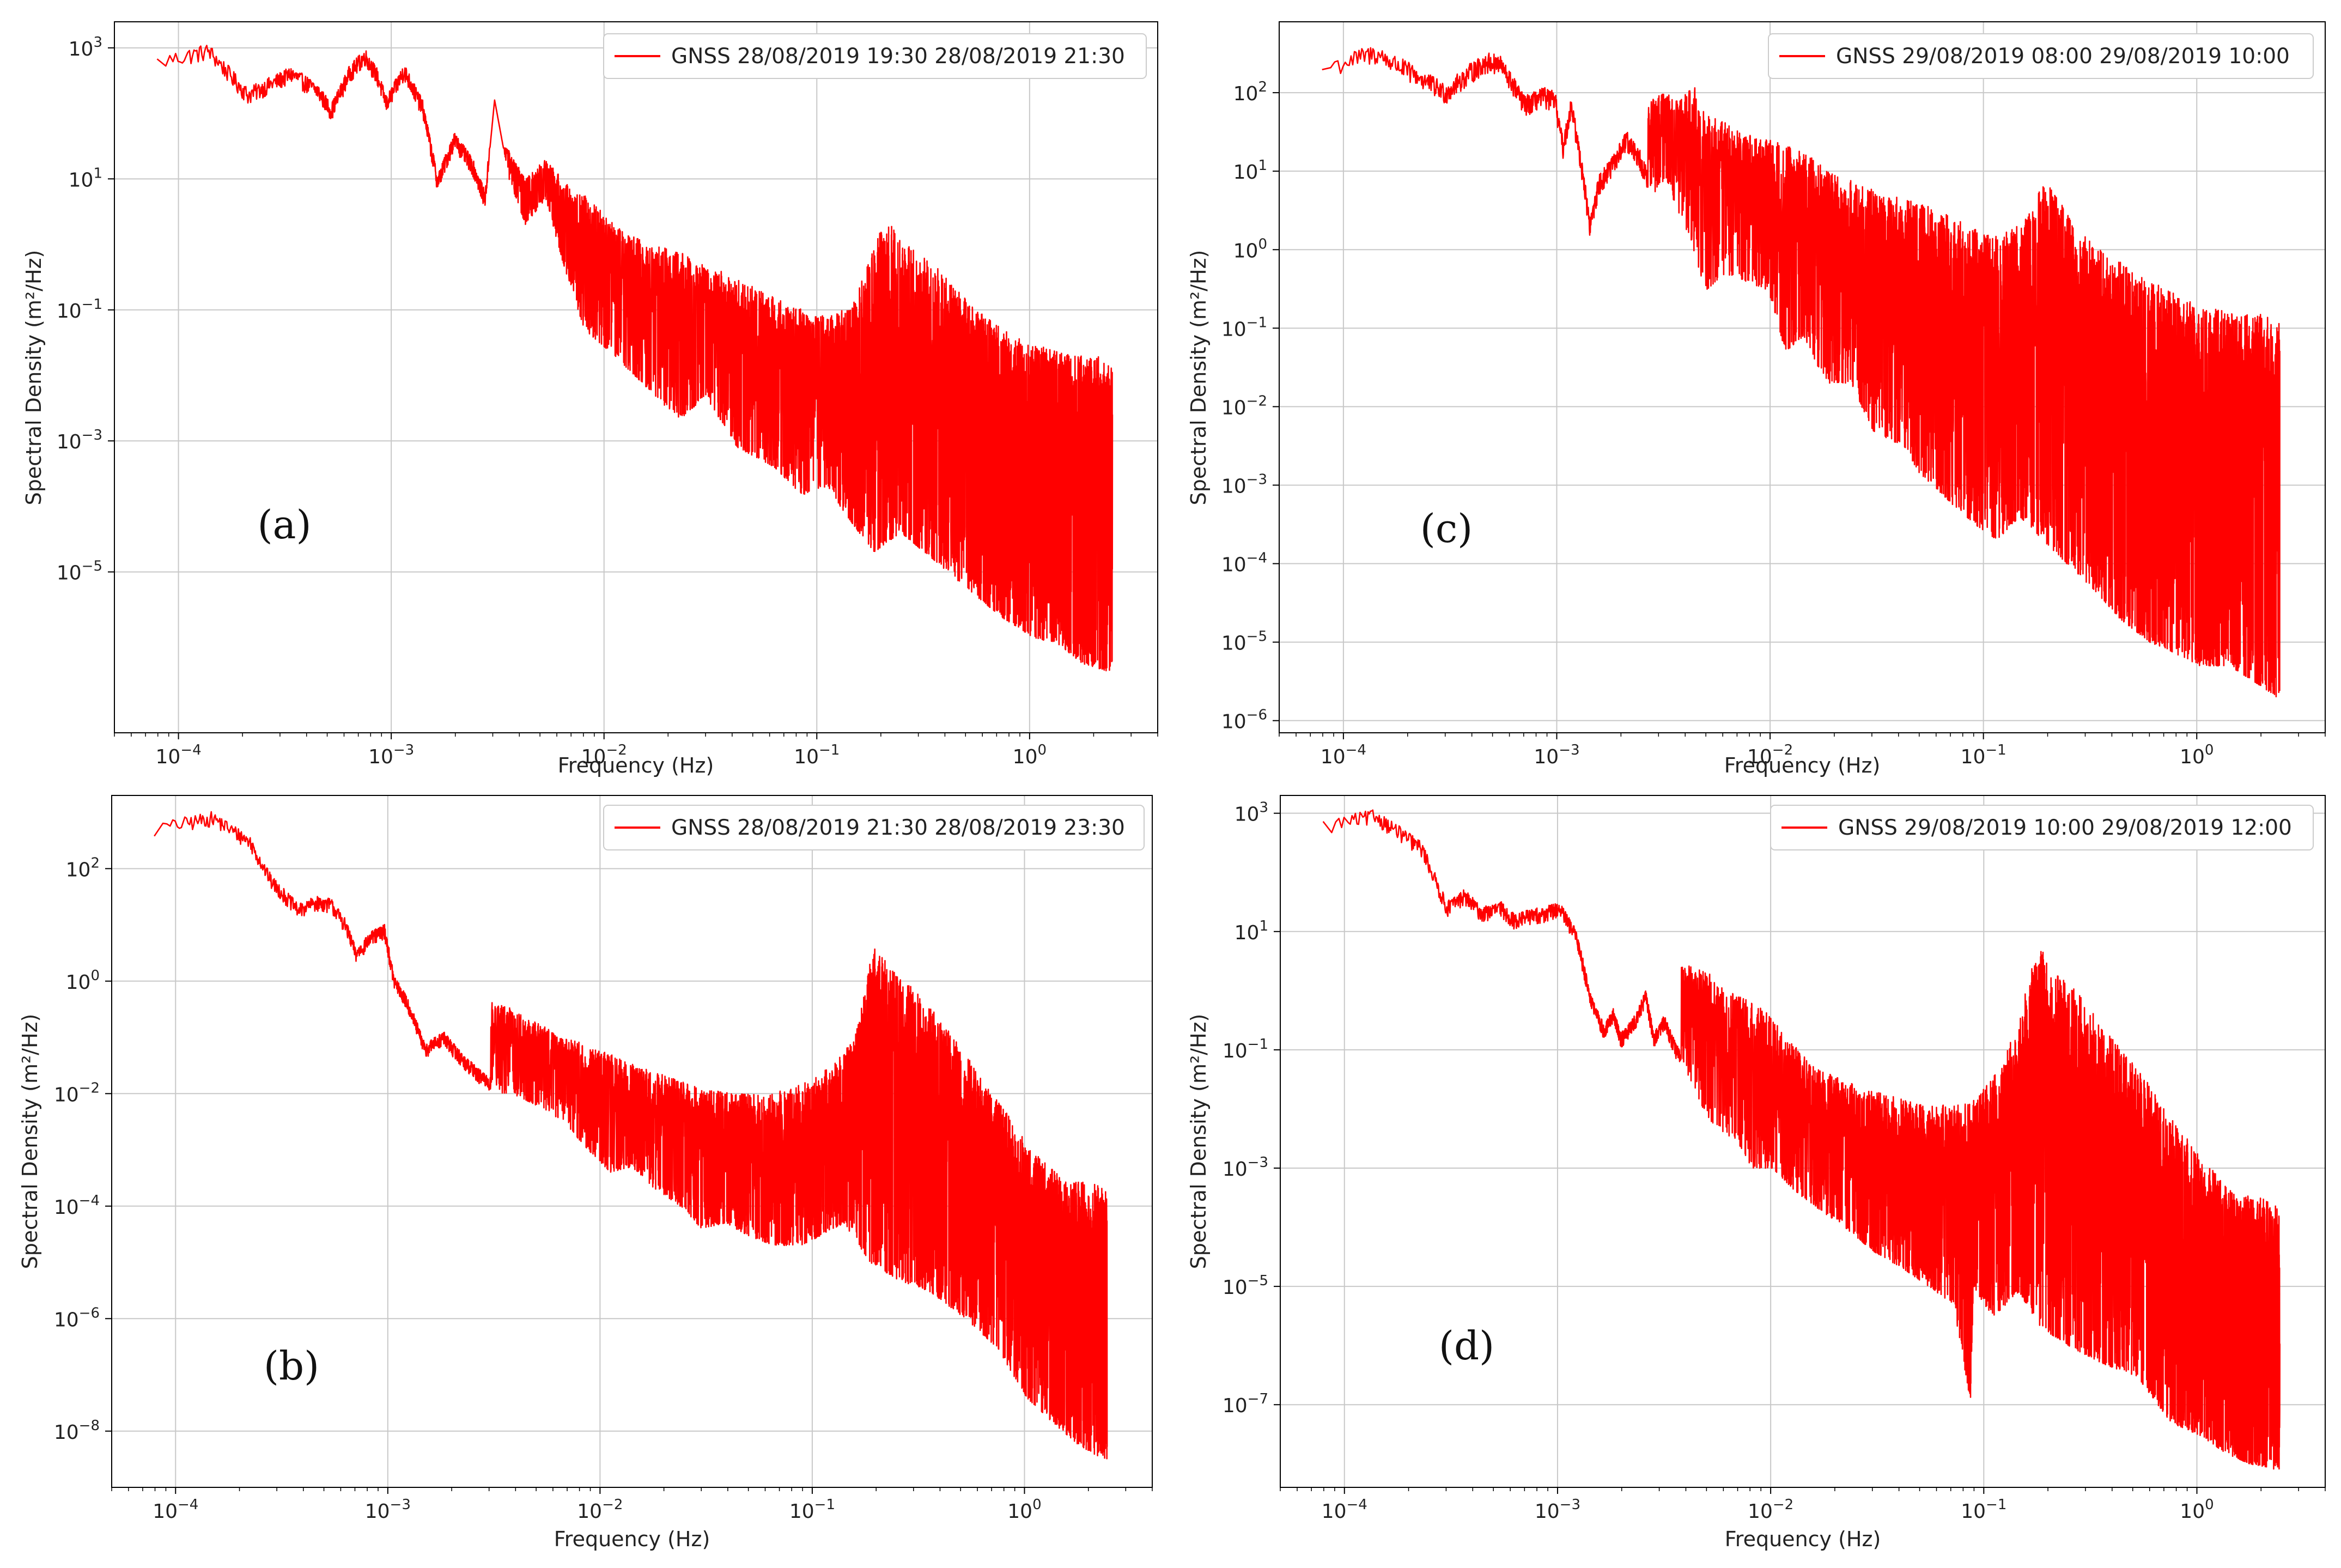 The width and height of the screenshot is (2341, 1568). What do you see at coordinates (291, 1366) in the screenshot?
I see `panel-label-b: (b)` at bounding box center [291, 1366].